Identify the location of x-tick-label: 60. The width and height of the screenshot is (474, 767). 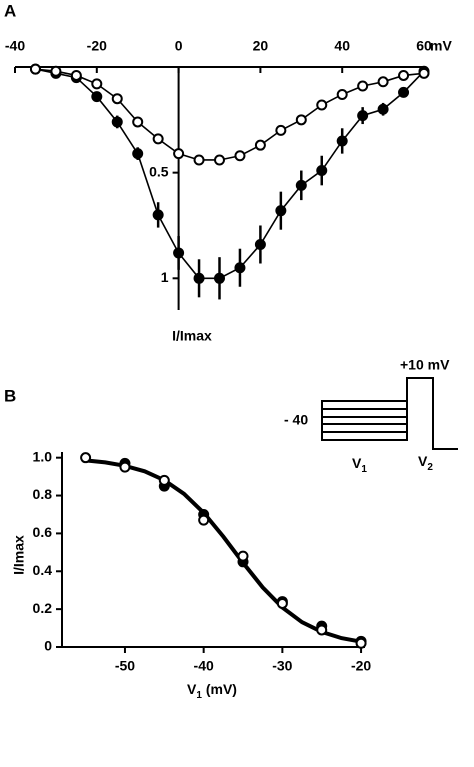
(424, 46).